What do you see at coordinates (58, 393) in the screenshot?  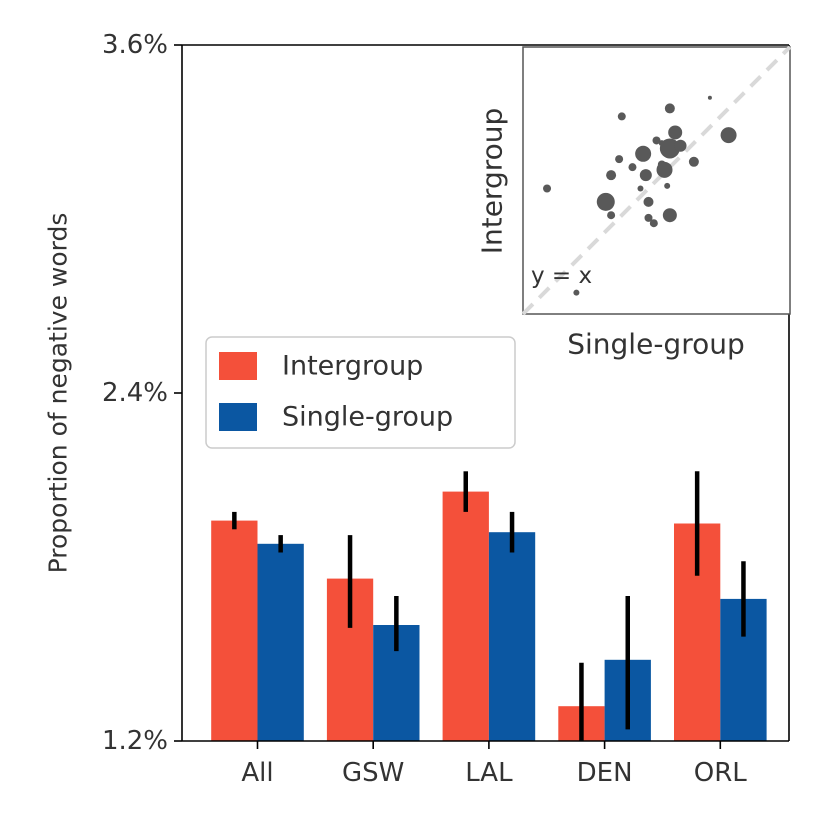 I see `y-axis-label: Proportion of negative words` at bounding box center [58, 393].